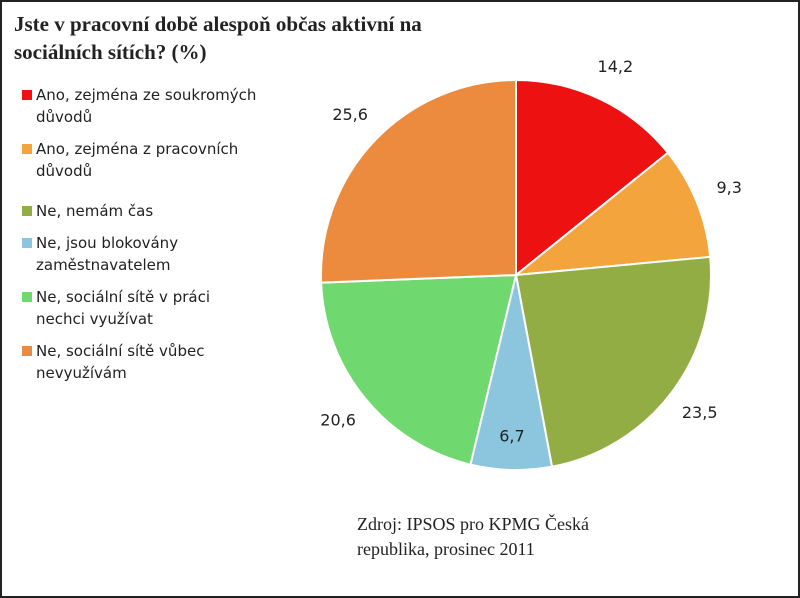  Describe the element at coordinates (146, 106) in the screenshot. I see `legend-label: Ano, zejména ze soukromých důvodů` at that location.